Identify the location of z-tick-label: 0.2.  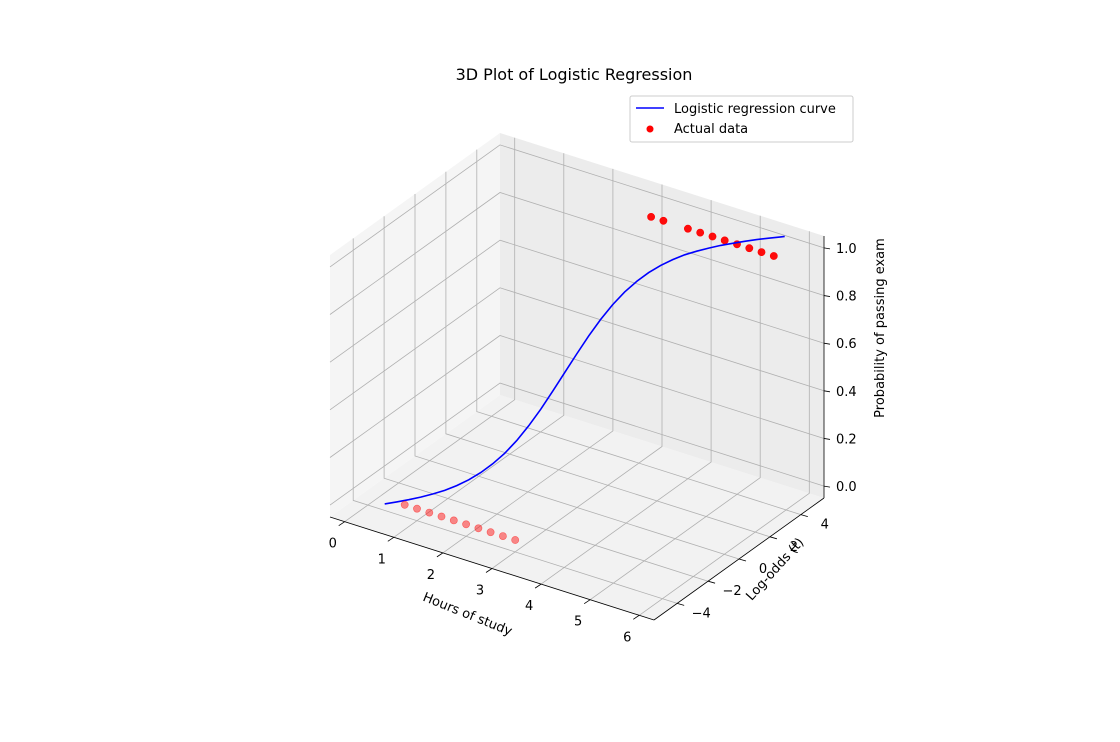
(846, 439).